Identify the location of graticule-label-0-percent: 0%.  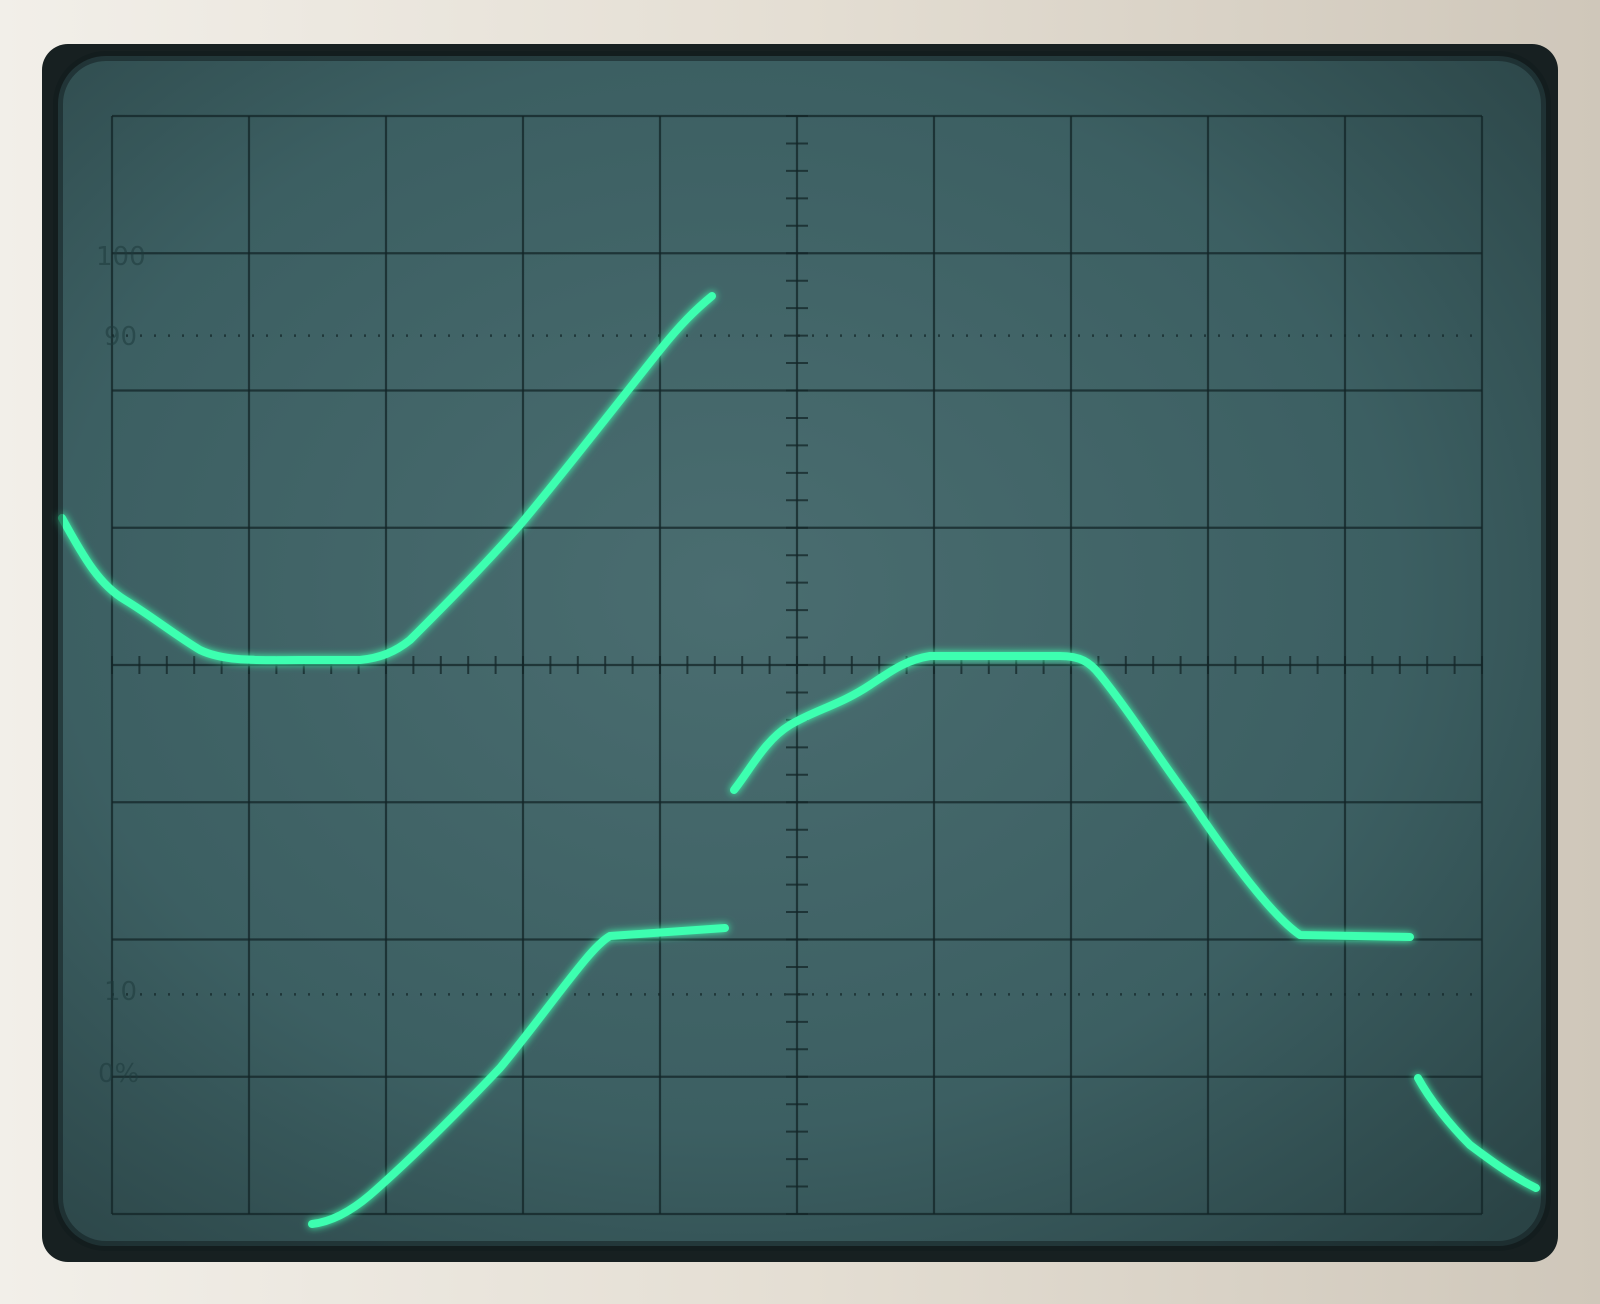
(118, 1074).